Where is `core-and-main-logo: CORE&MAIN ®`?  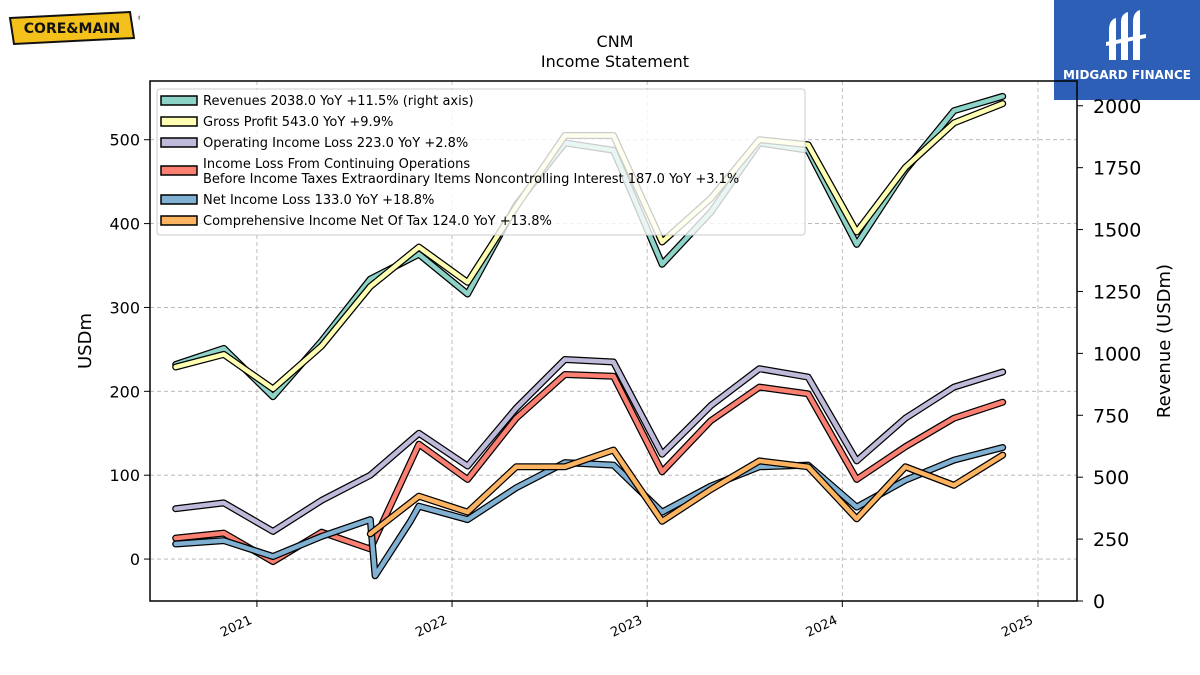
core-and-main-logo: CORE&MAIN ® is located at coordinates (74, 28).